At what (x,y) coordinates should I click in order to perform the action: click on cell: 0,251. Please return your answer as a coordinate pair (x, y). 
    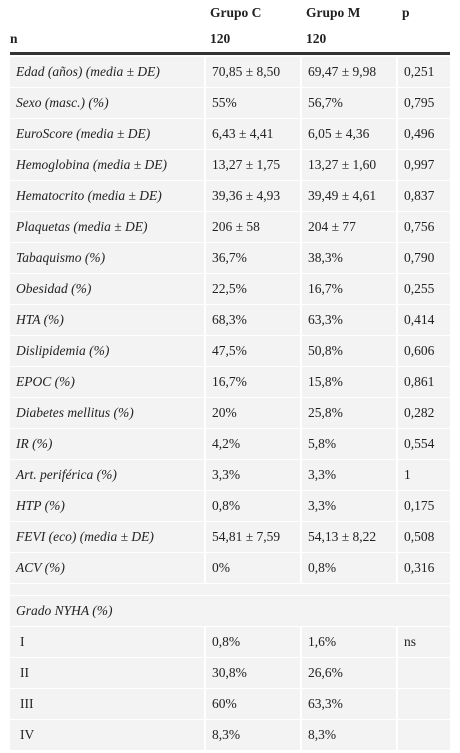
    Looking at the image, I should click on (424, 72).